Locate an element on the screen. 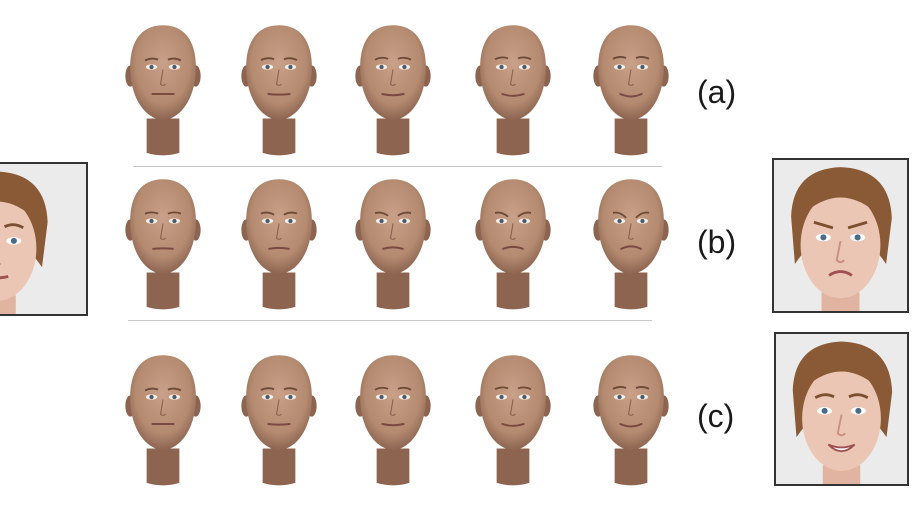 This screenshot has width=918, height=517. photo-happy-right is located at coordinates (841, 409).